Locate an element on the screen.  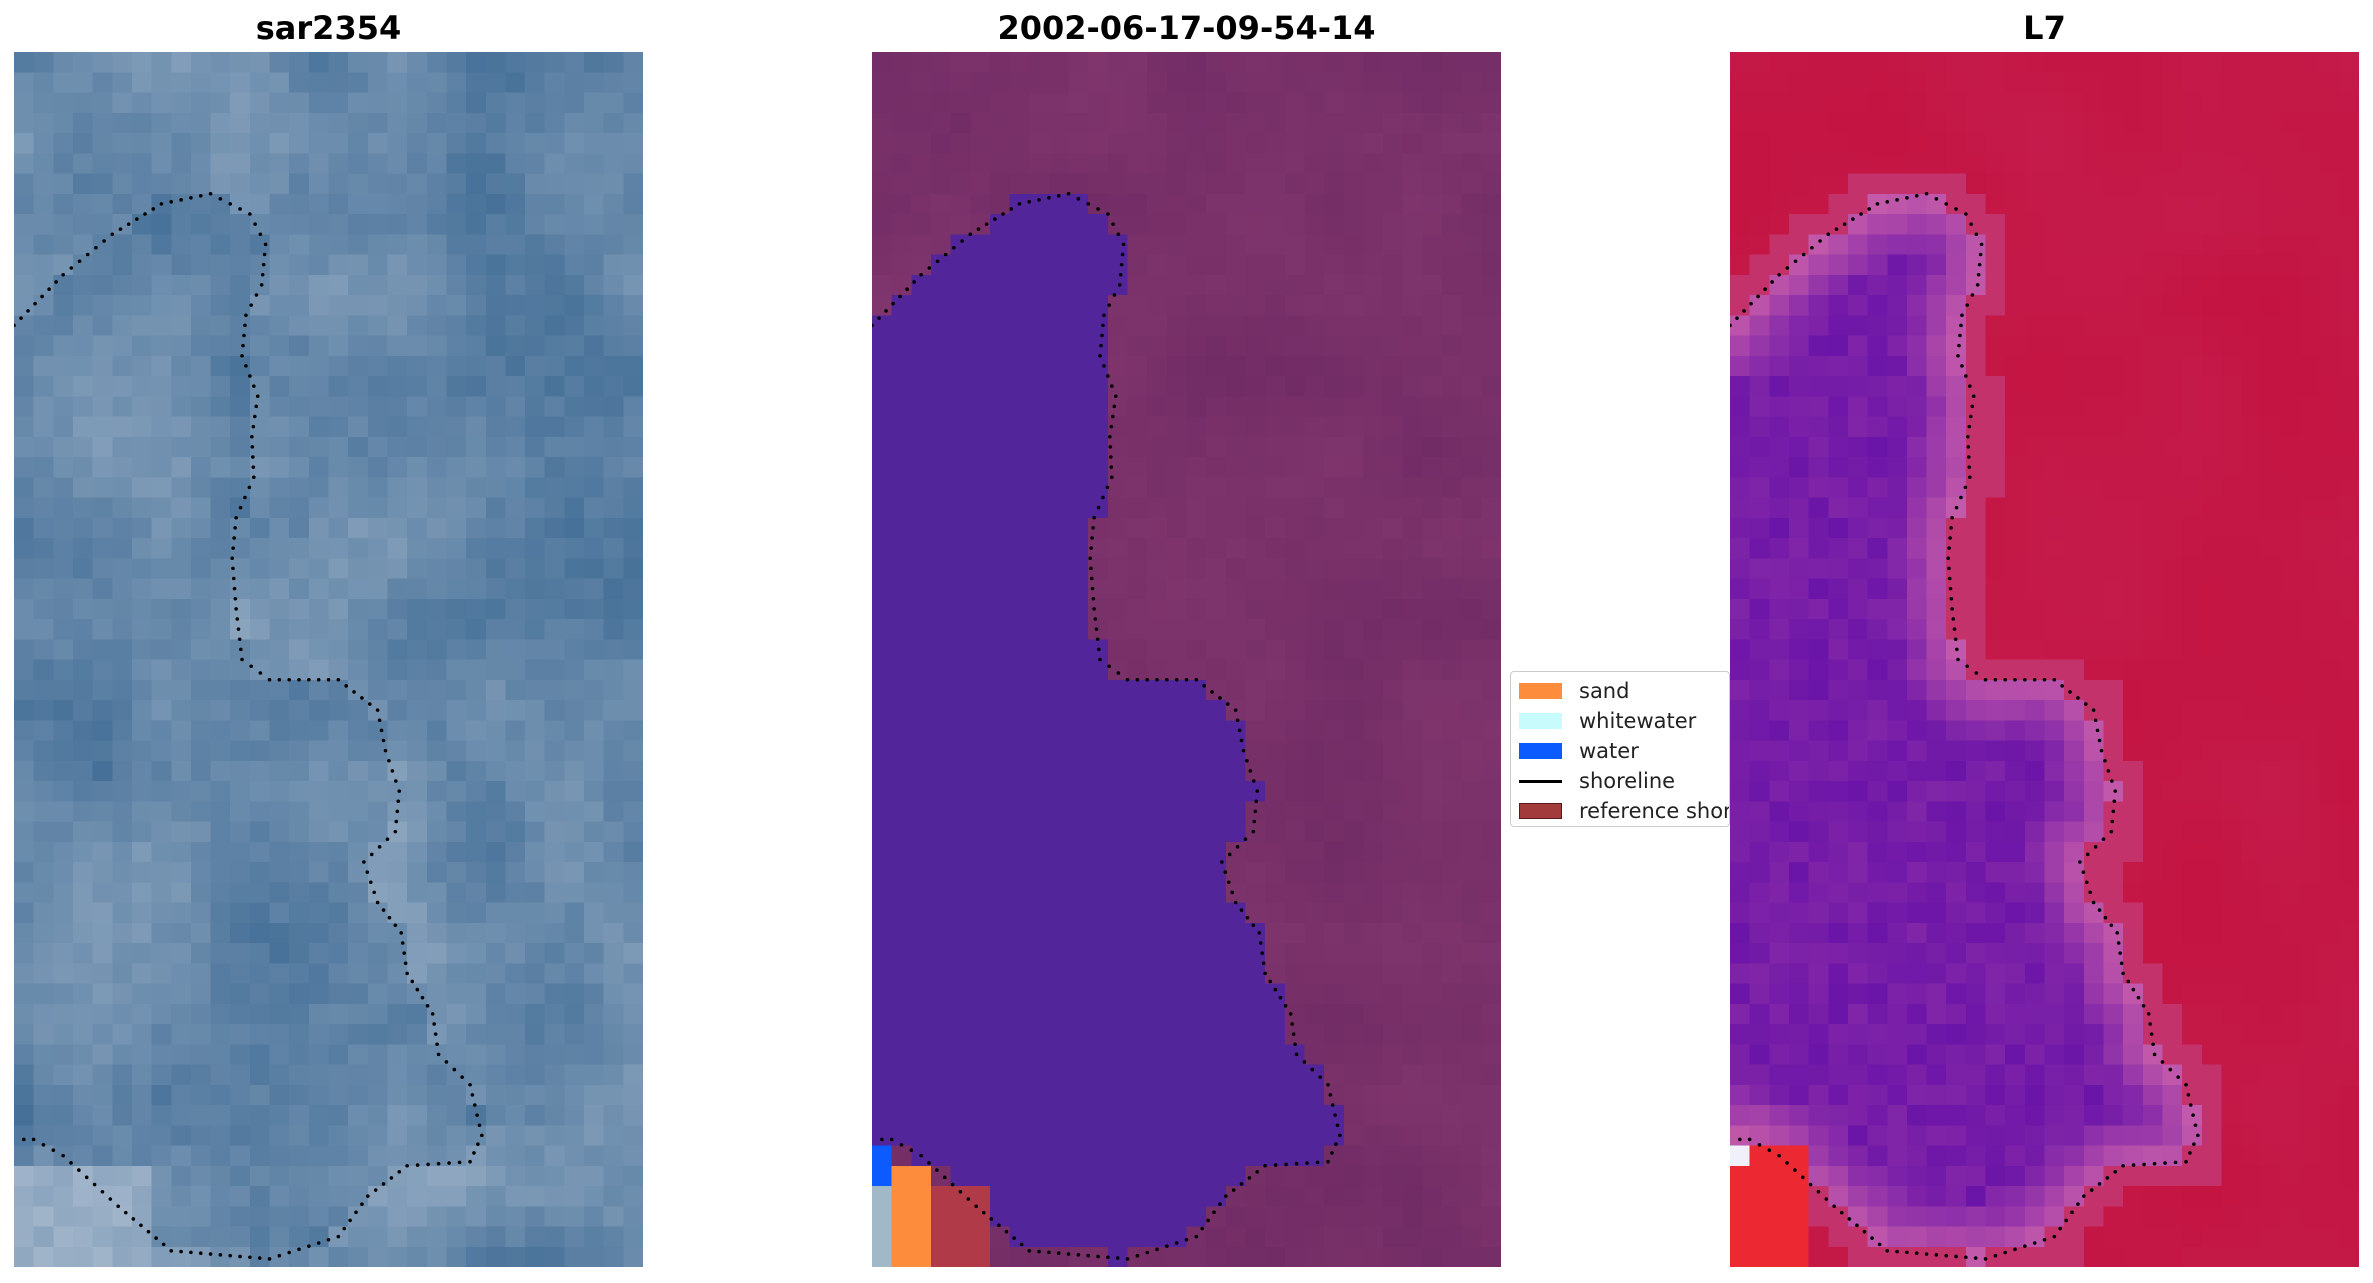
legend-item-water: water is located at coordinates (1620, 751).